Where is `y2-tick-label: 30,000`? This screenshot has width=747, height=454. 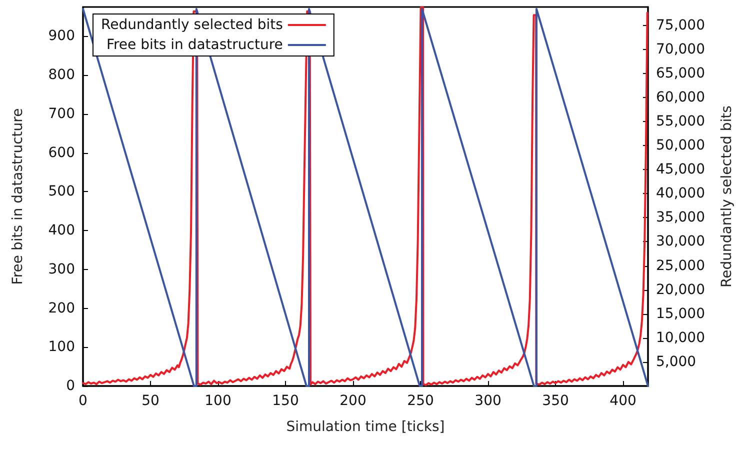 y2-tick-label: 30,000 is located at coordinates (680, 242).